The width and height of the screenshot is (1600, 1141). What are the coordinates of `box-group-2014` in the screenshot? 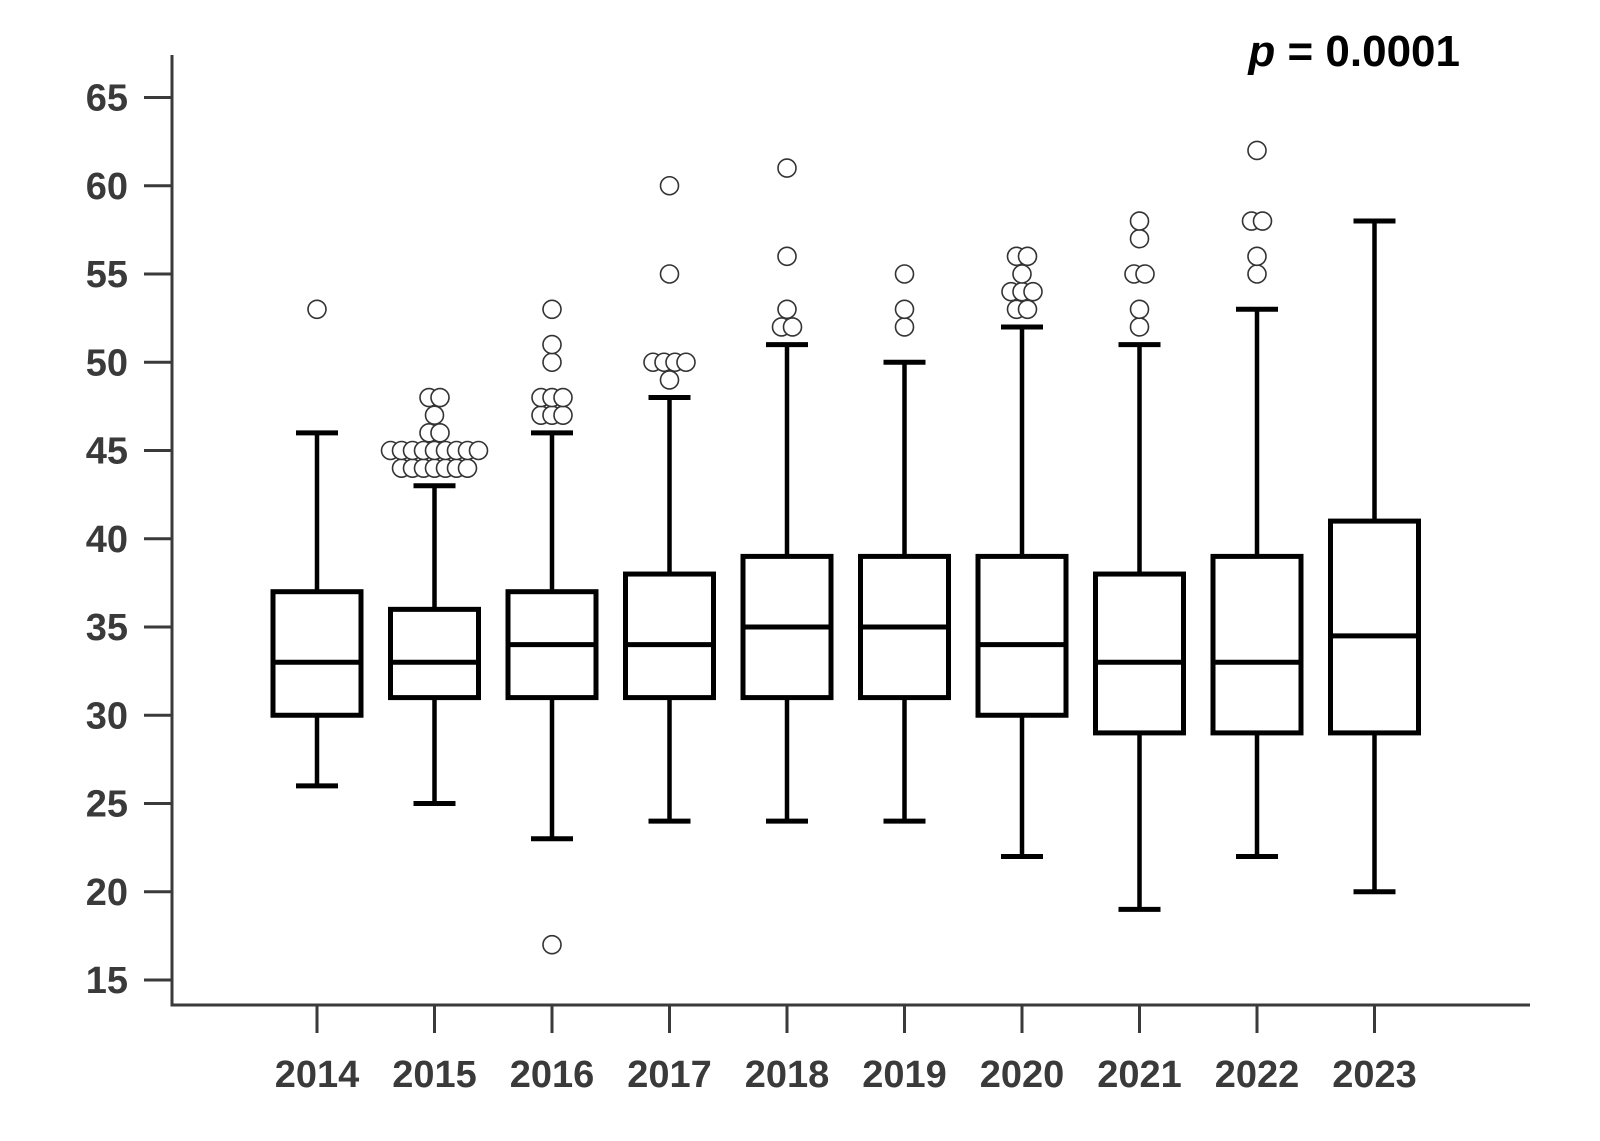 It's located at (317, 544).